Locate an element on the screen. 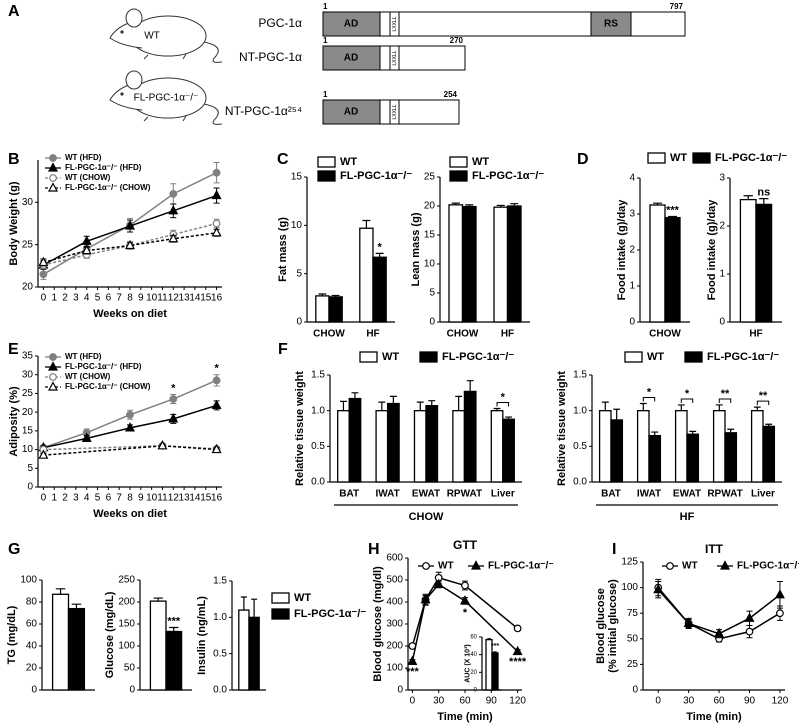  domain-ad is located at coordinates (351, 112).